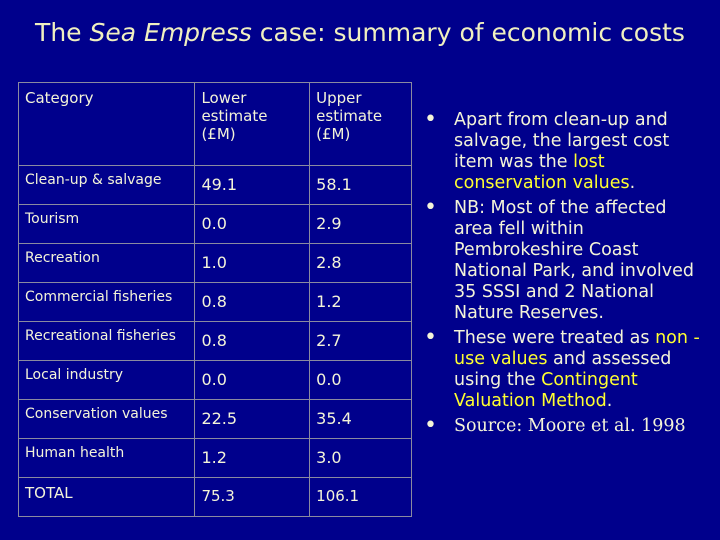  Describe the element at coordinates (106, 263) in the screenshot. I see `table-cell: Recreation` at that location.